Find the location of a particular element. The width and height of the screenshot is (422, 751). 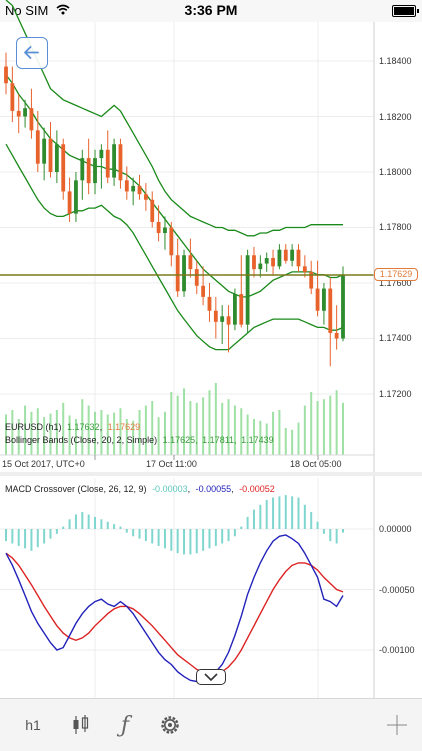

settings-button is located at coordinates (170, 725).